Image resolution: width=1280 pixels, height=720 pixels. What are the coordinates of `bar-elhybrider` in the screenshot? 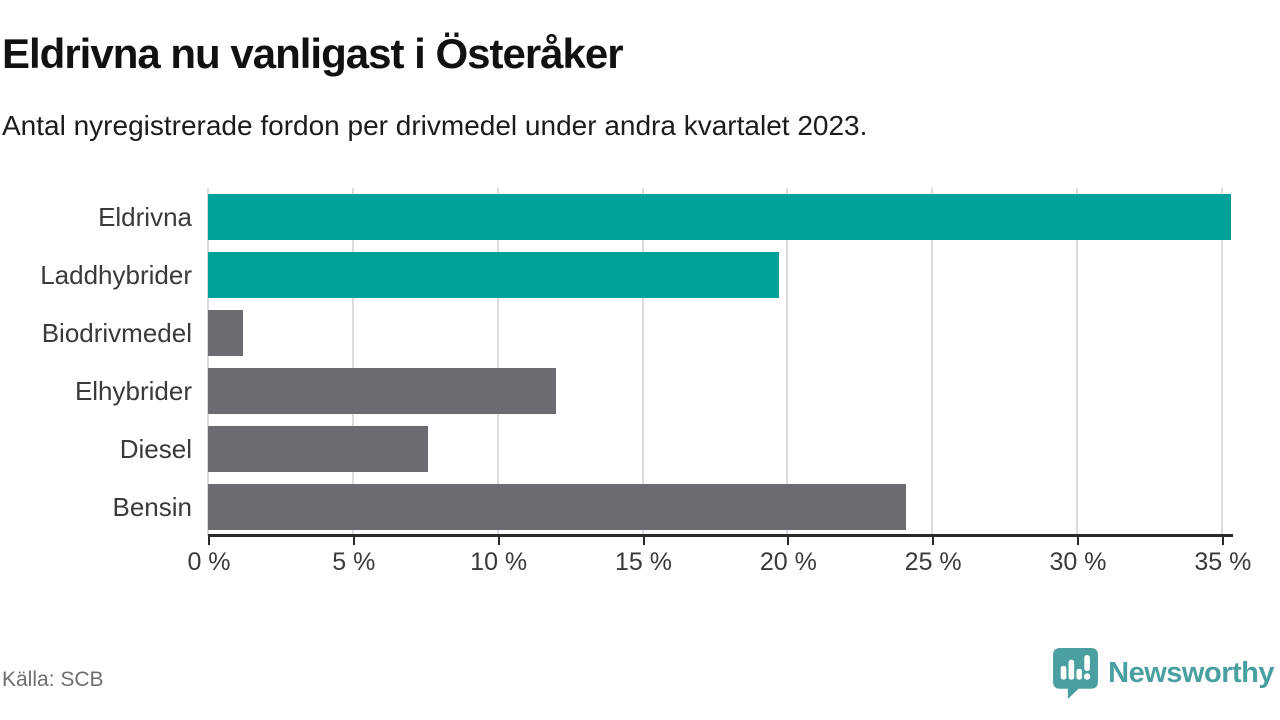 It's located at (382, 391).